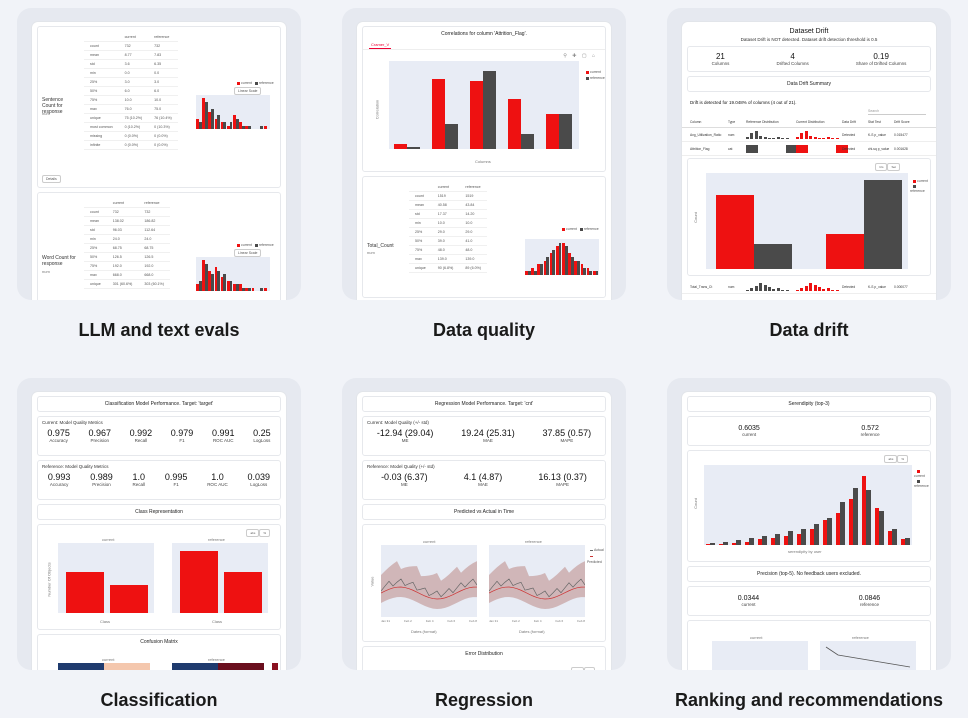 This screenshot has width=968, height=718. I want to click on drift-toggle: Iris Set, so click(887, 167).